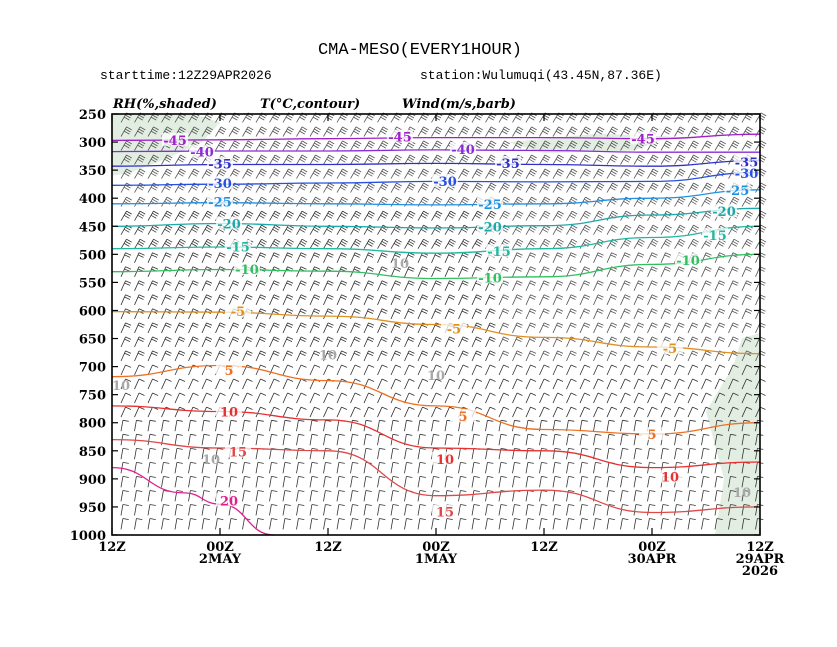 The width and height of the screenshot is (837, 647). Describe the element at coordinates (220, 165) in the screenshot. I see `temp-contour-label: -35` at that location.